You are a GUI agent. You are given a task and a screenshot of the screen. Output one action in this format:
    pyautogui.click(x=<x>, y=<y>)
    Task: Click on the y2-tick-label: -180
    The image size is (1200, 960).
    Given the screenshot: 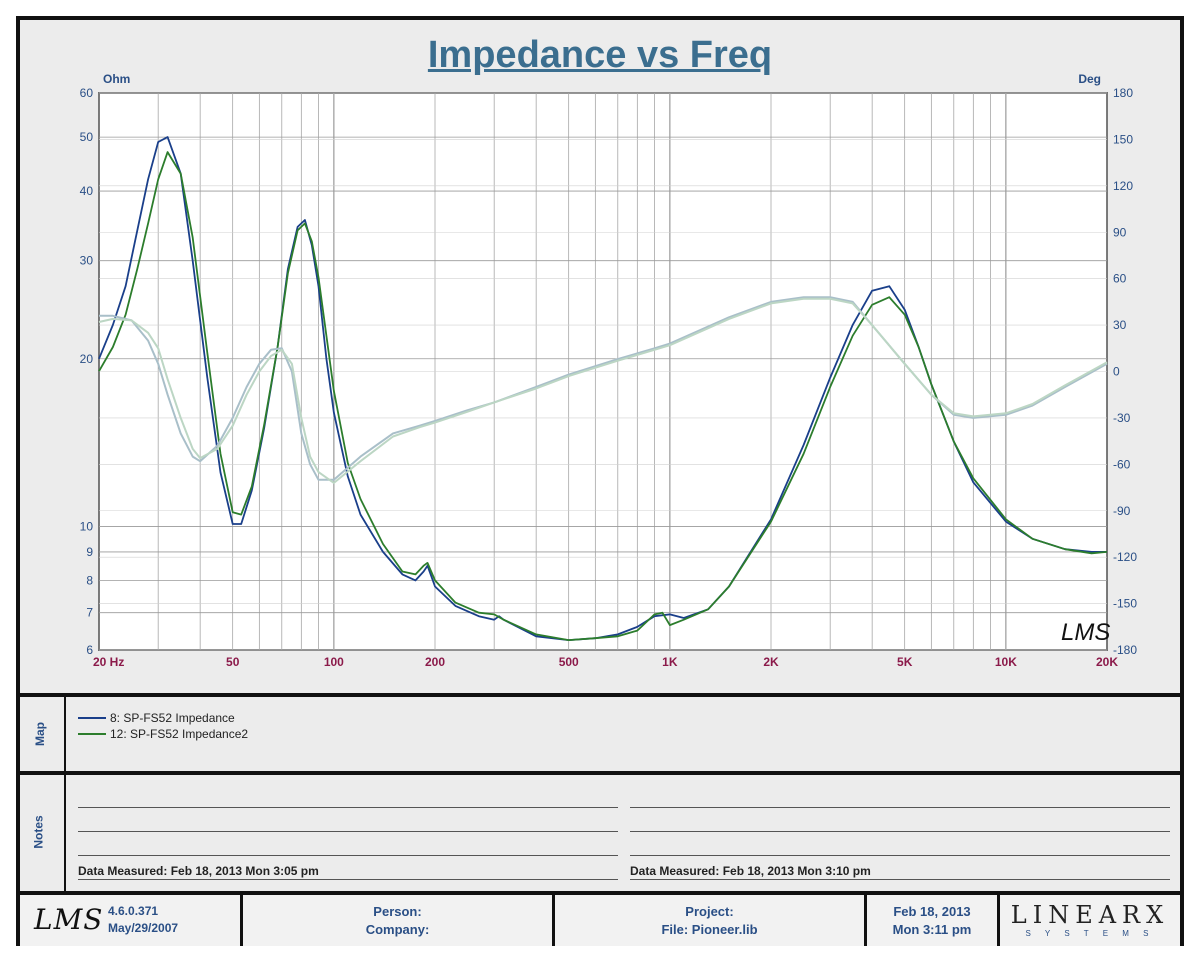 What is the action you would take?
    pyautogui.click(x=1125, y=650)
    